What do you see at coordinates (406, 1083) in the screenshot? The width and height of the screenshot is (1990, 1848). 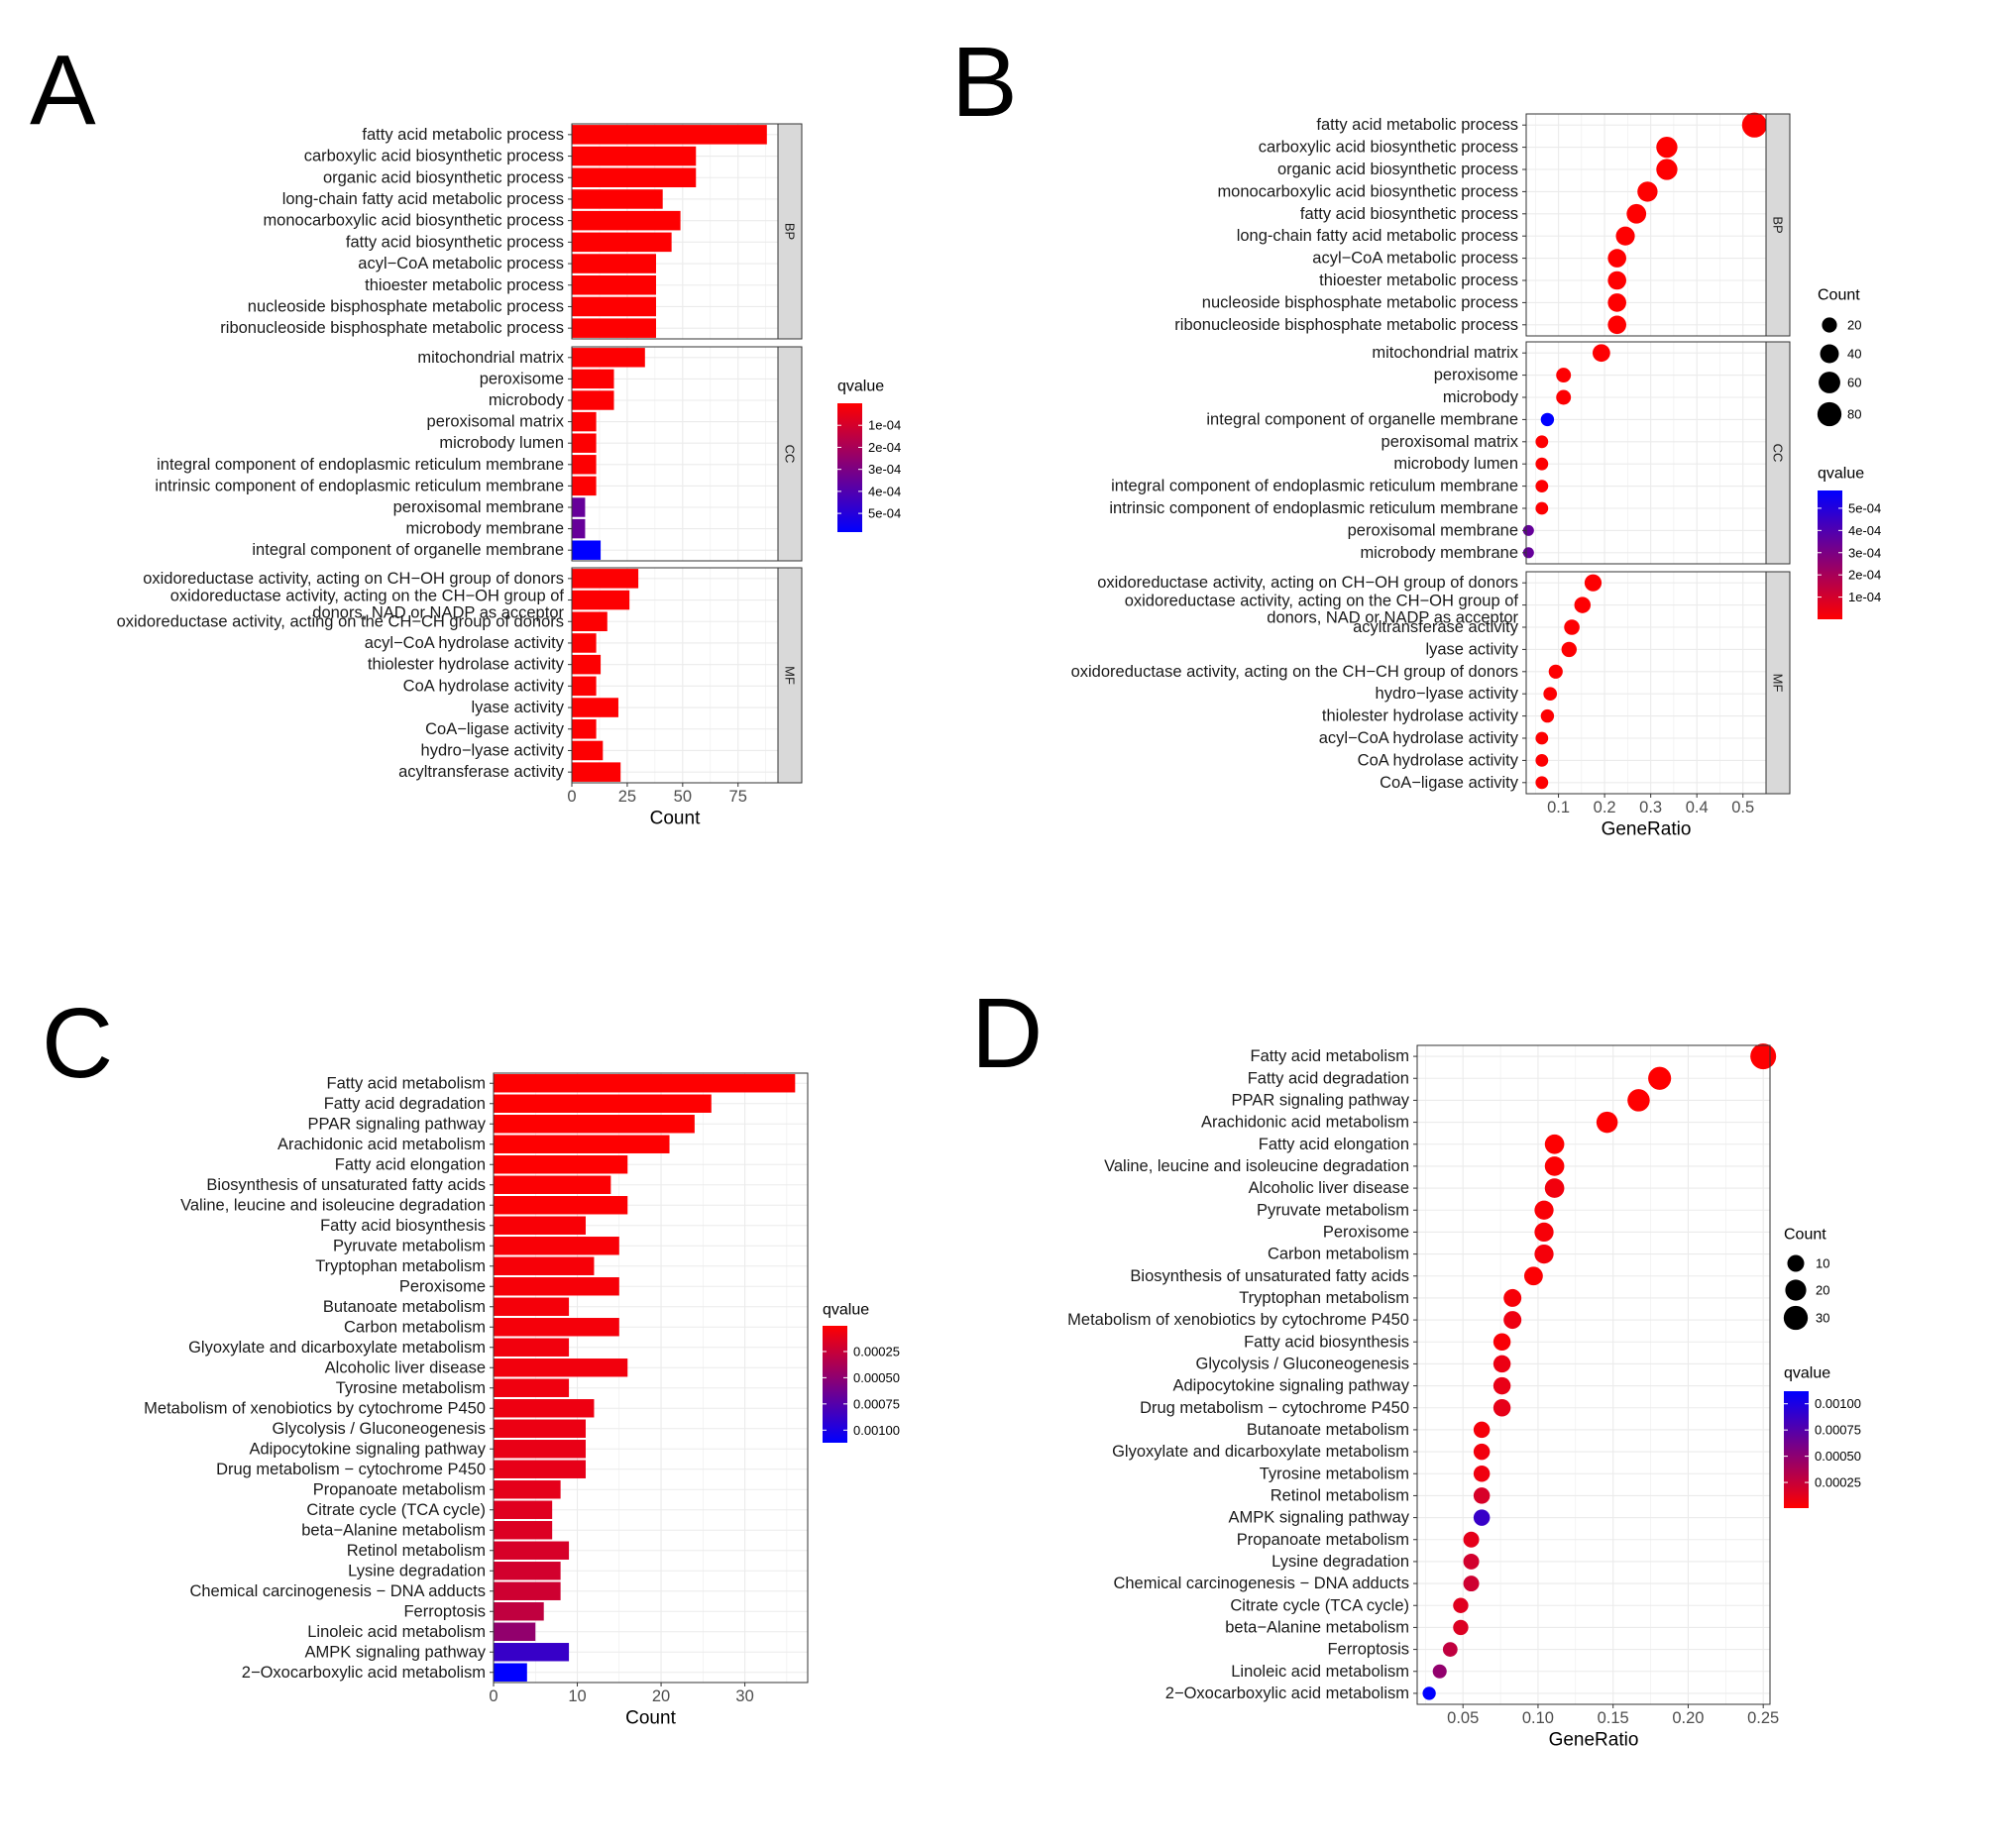 I see `category-label: Fatty acid metabolism` at bounding box center [406, 1083].